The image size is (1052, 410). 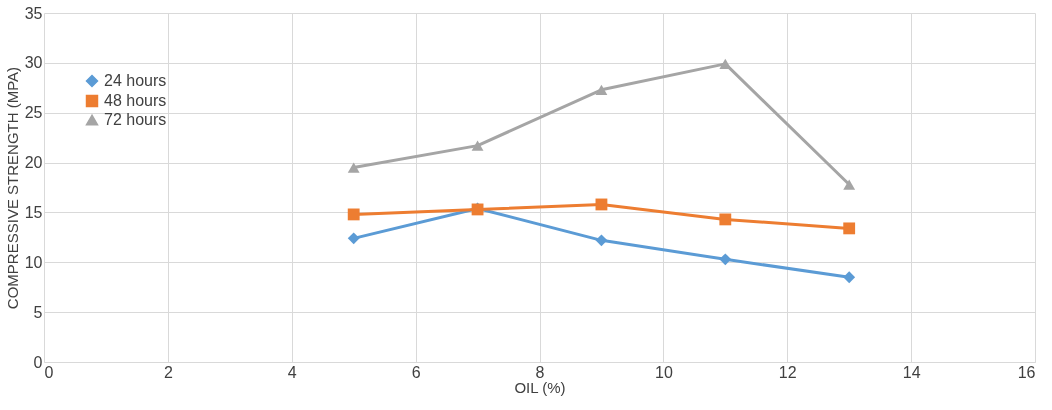 I want to click on legend-label: 24 hours, so click(x=135, y=80).